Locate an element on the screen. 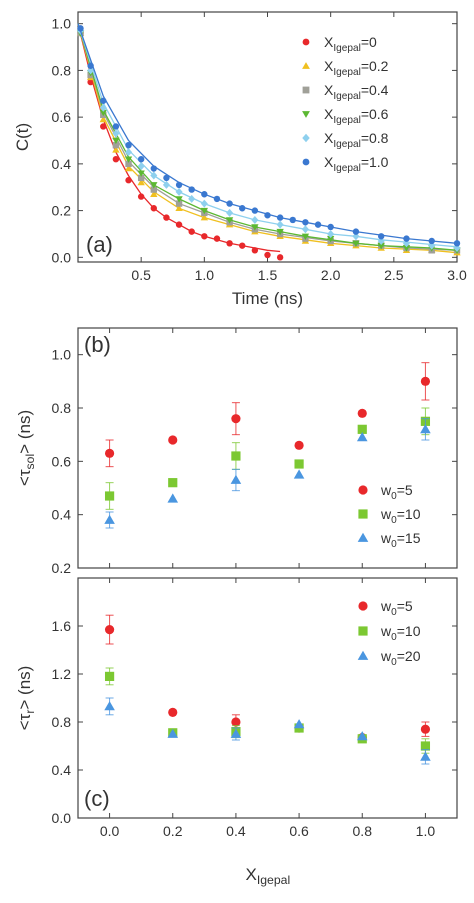  legend-label: w0=15 is located at coordinates (400, 540).